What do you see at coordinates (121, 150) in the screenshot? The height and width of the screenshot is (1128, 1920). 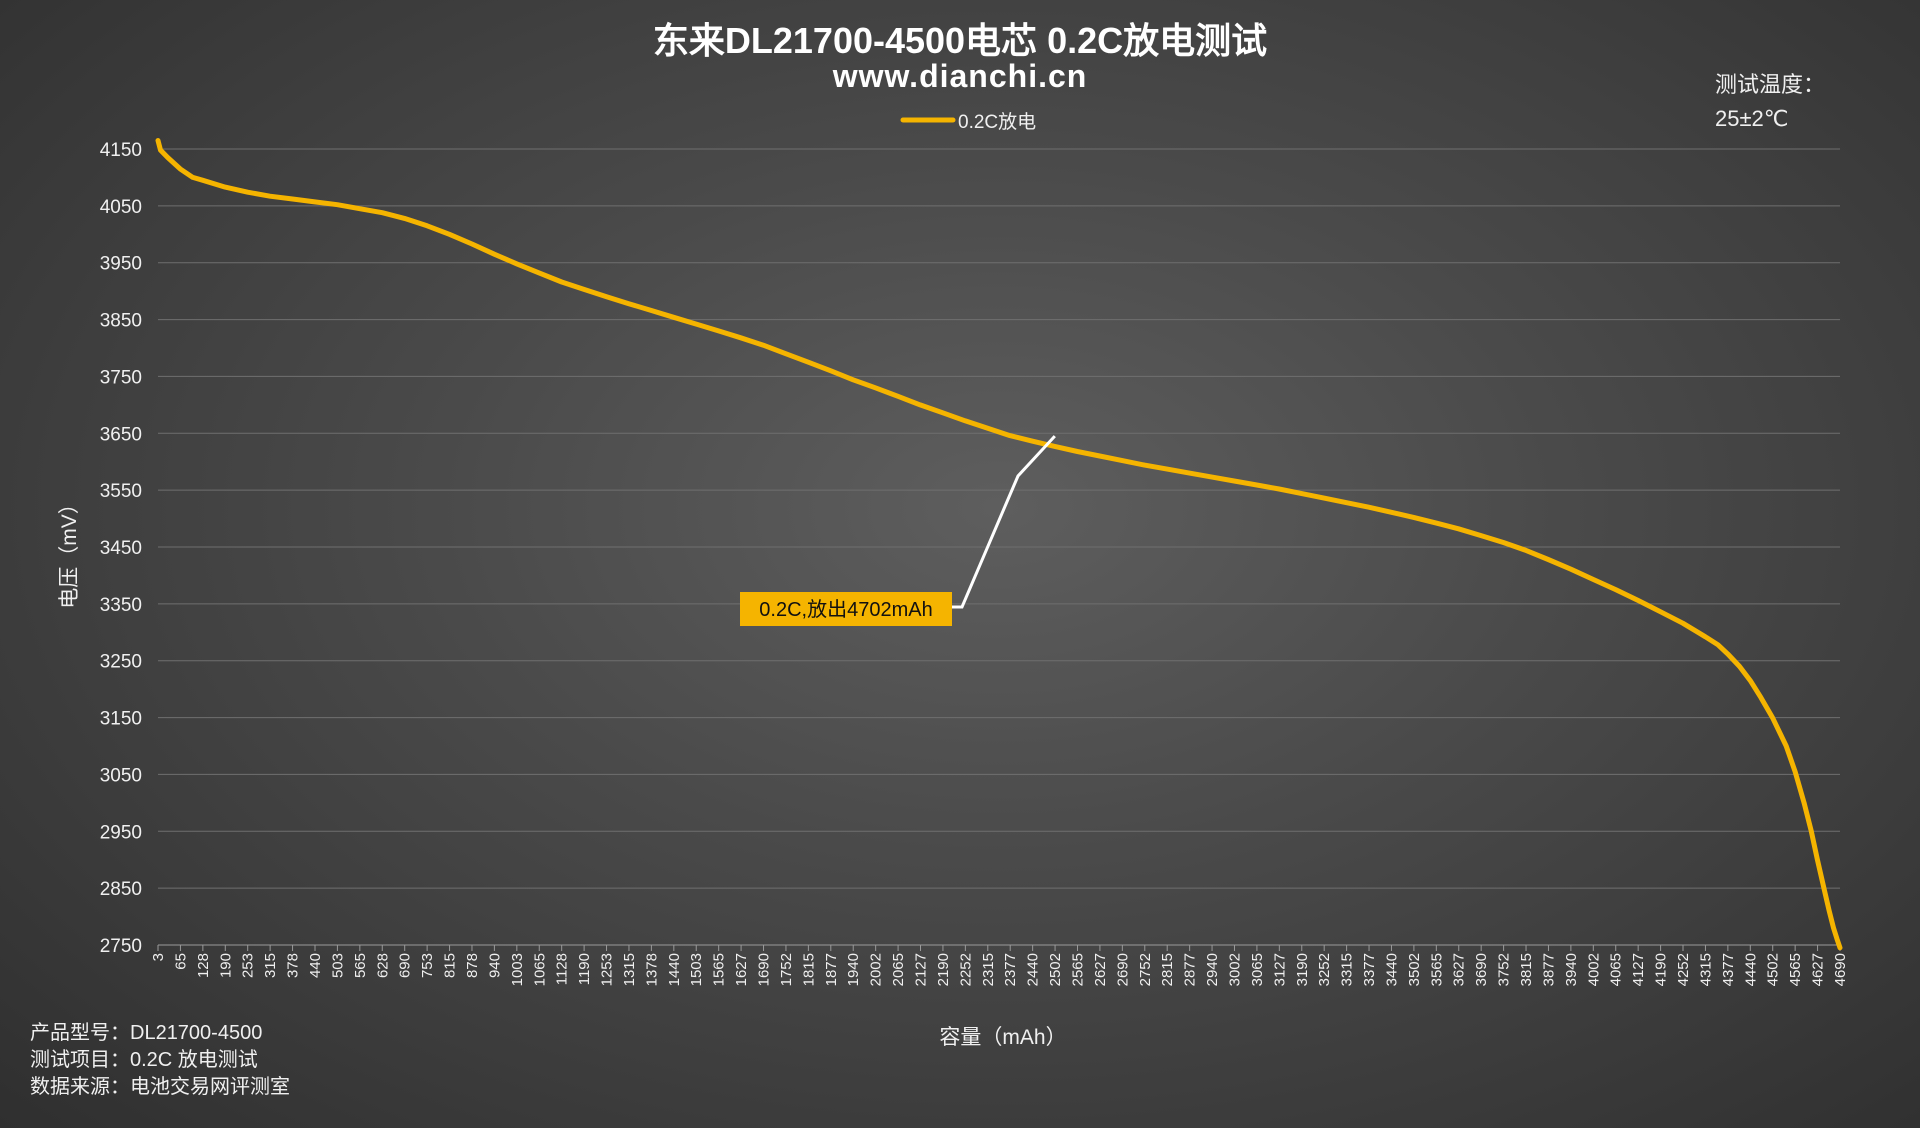 I see `y-tick-label: 4150` at bounding box center [121, 150].